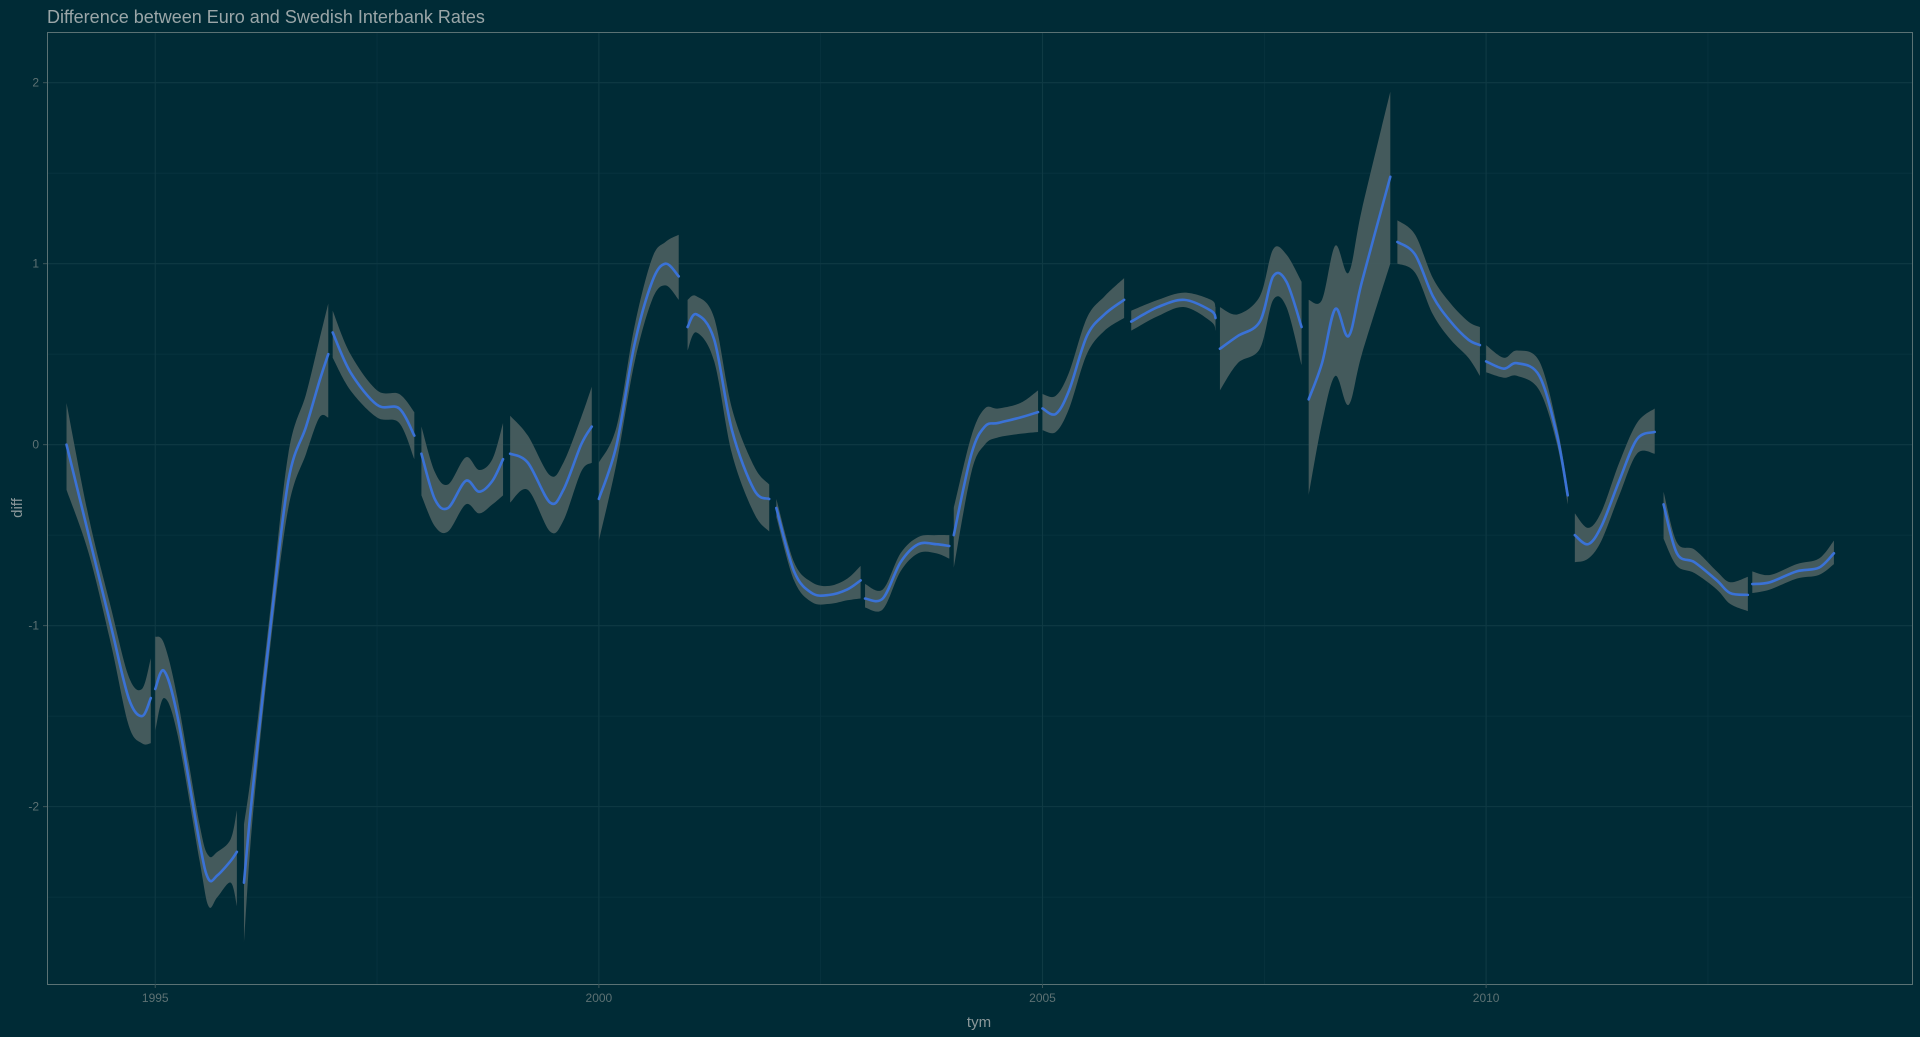 Image resolution: width=1920 pixels, height=1037 pixels. Describe the element at coordinates (599, 998) in the screenshot. I see `x-tick-label: 2000` at that location.